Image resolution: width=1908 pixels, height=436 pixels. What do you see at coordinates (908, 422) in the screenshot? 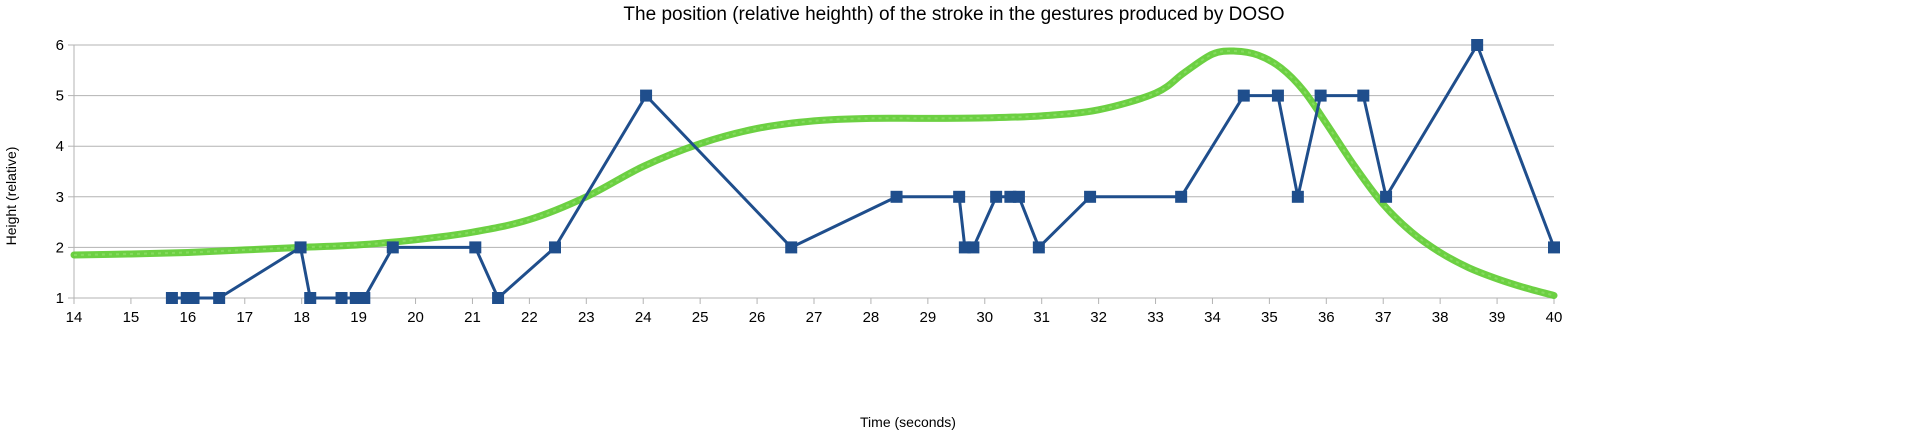
I see `x-axis-label: Time (seconds)` at bounding box center [908, 422].